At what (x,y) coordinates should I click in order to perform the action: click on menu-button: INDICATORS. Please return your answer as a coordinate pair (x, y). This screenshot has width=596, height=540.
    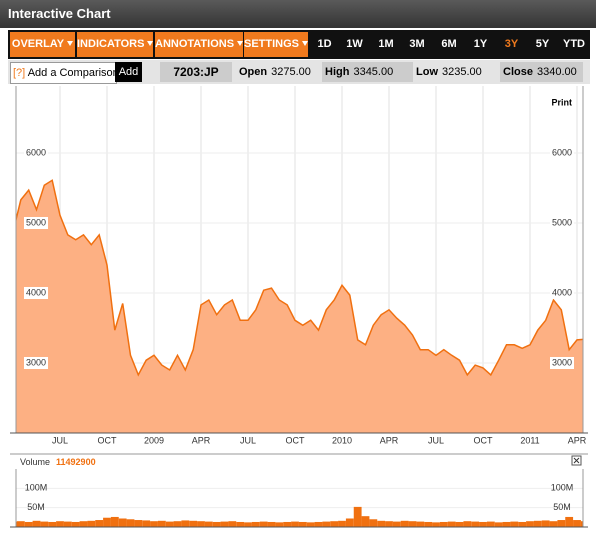
    Looking at the image, I should click on (115, 44).